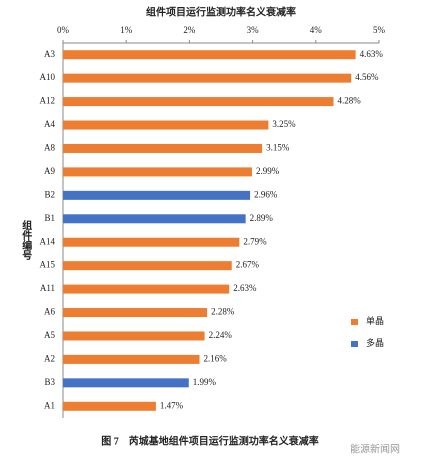 The height and width of the screenshot is (467, 423). Describe the element at coordinates (221, 335) in the screenshot. I see `value-label: 2.24%` at that location.